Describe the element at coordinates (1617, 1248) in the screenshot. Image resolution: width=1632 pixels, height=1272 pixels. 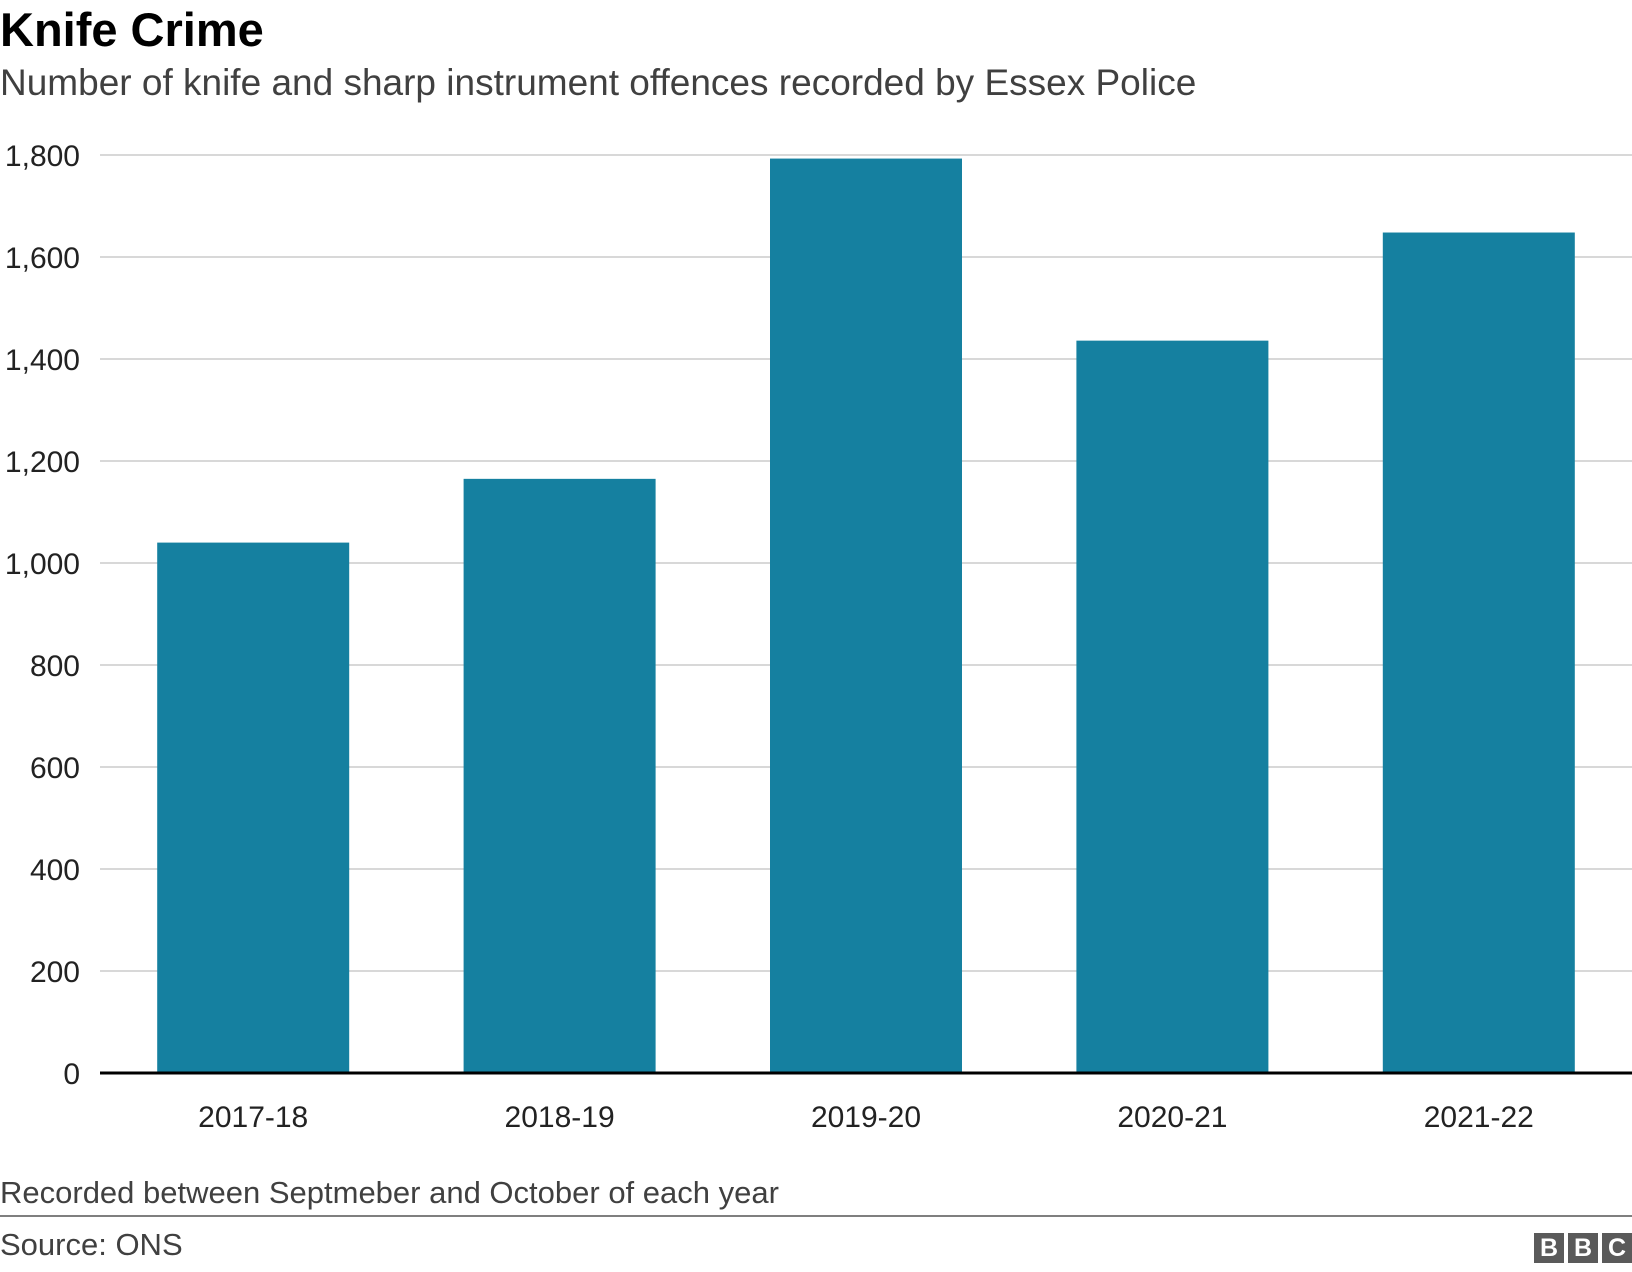
I see `logo-letter-c: C` at that location.